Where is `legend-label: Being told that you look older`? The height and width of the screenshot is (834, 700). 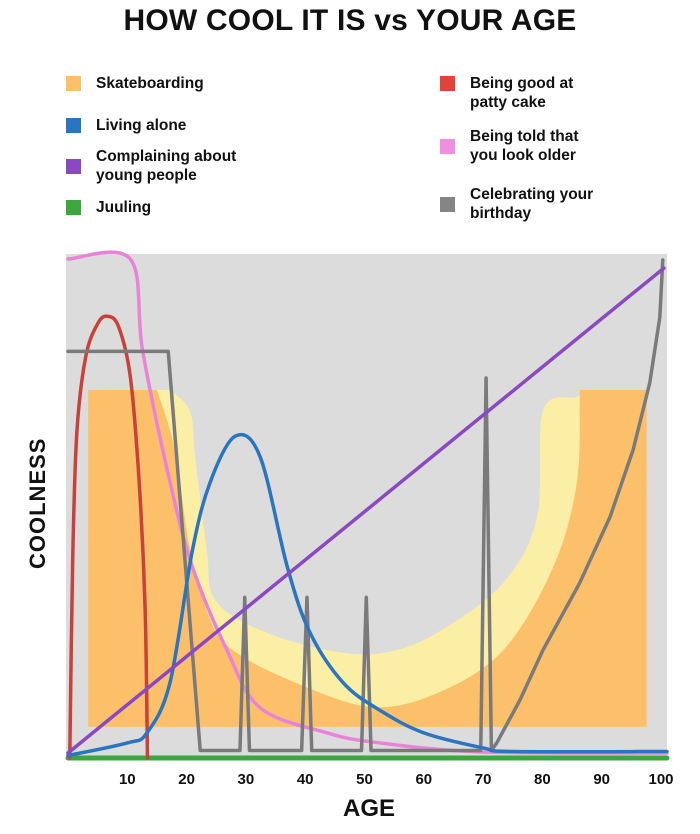 legend-label: Being told that you look older is located at coordinates (524, 146).